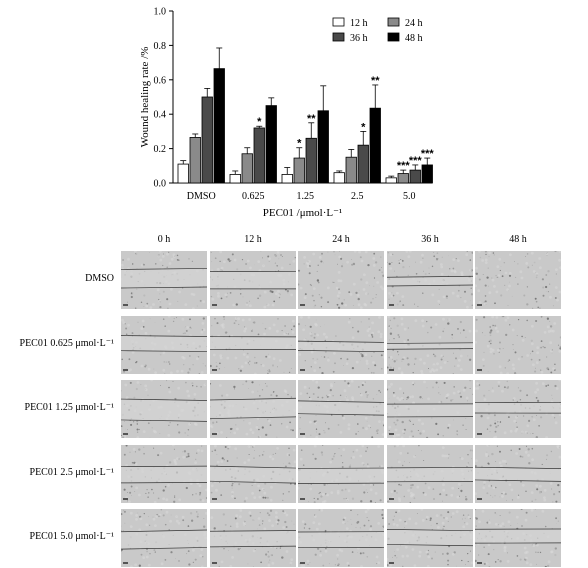 The width and height of the screenshot is (588, 568). Describe the element at coordinates (66, 343) in the screenshot. I see `row-label: PEC01 0.625 μmol·L⁻¹` at that location.